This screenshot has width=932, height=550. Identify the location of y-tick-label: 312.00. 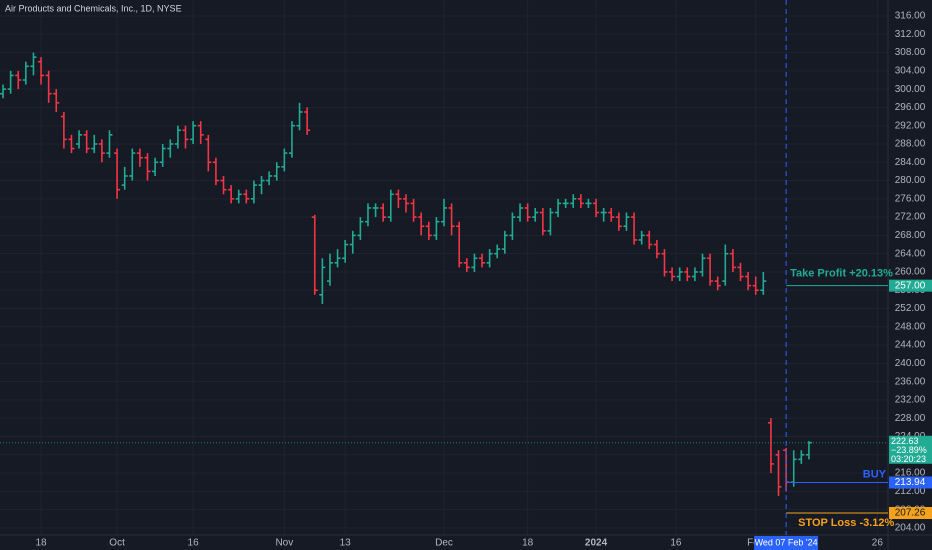
(910, 34).